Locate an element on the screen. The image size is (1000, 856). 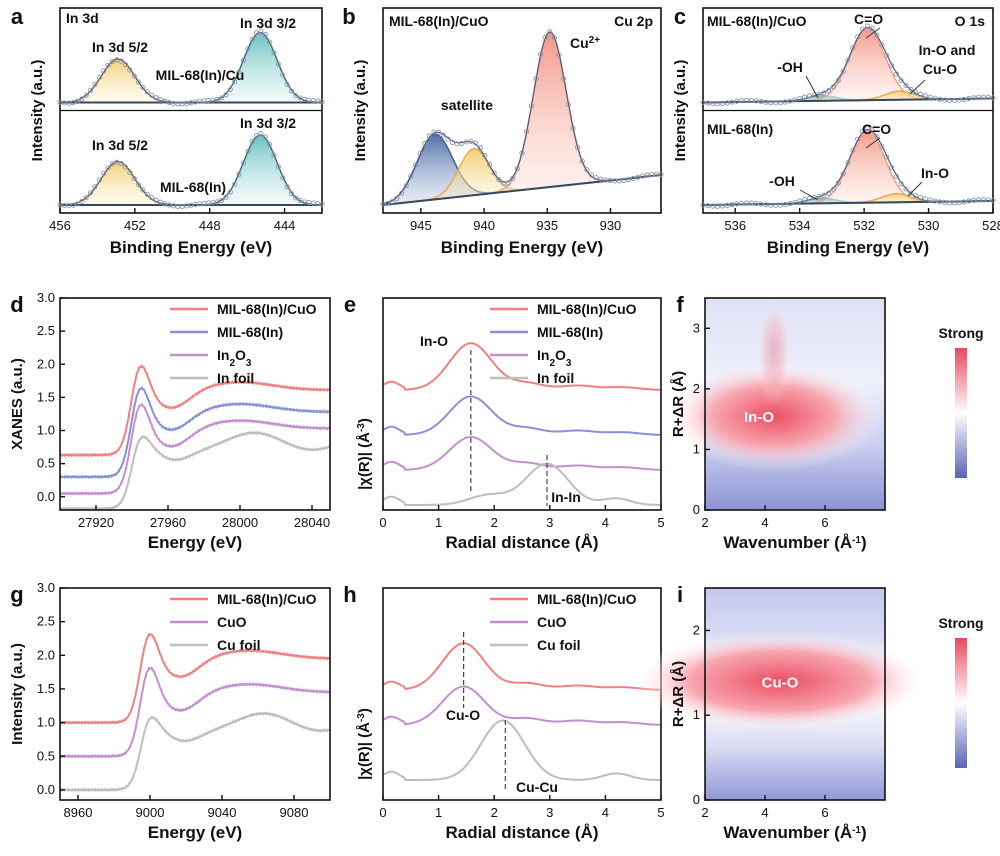
panel-c-xlabel: Binding Energy (eV) is located at coordinates (848, 247).